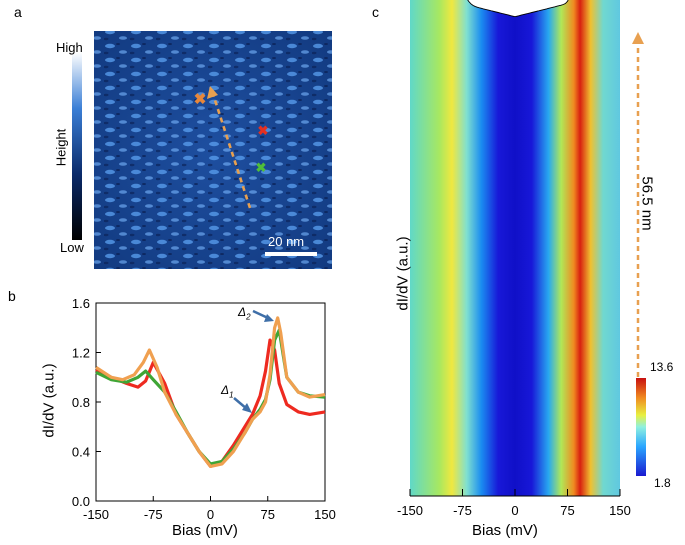 This screenshot has height=545, width=685. Describe the element at coordinates (81, 501) in the screenshot. I see `b-ytick-label: 0.0` at that location.